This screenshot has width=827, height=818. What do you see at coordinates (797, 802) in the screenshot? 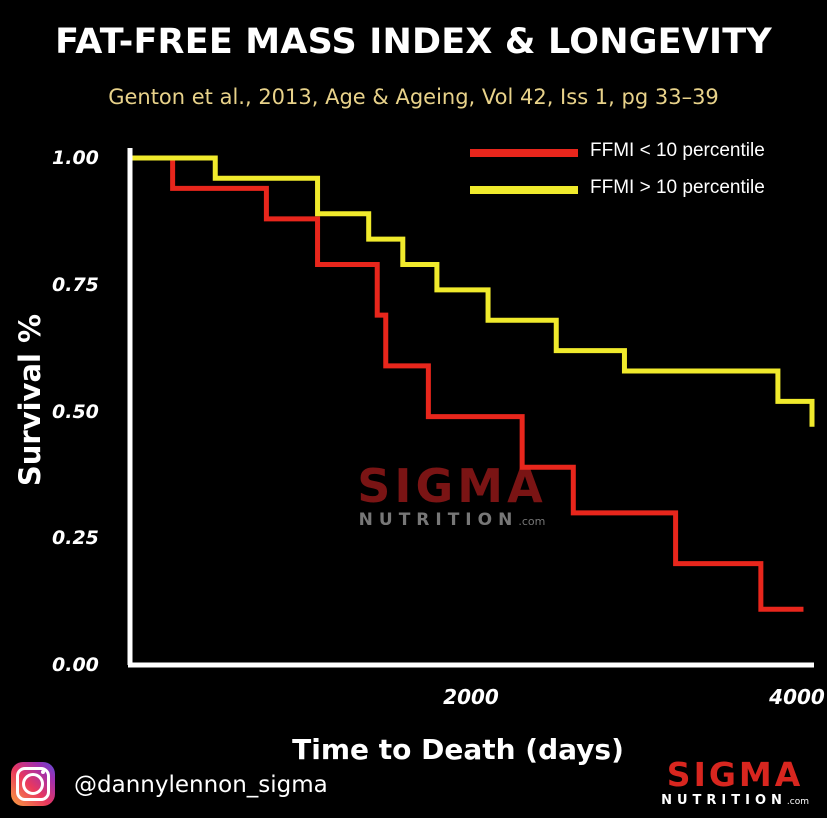
I see `logo-suffix: .com` at bounding box center [797, 802].